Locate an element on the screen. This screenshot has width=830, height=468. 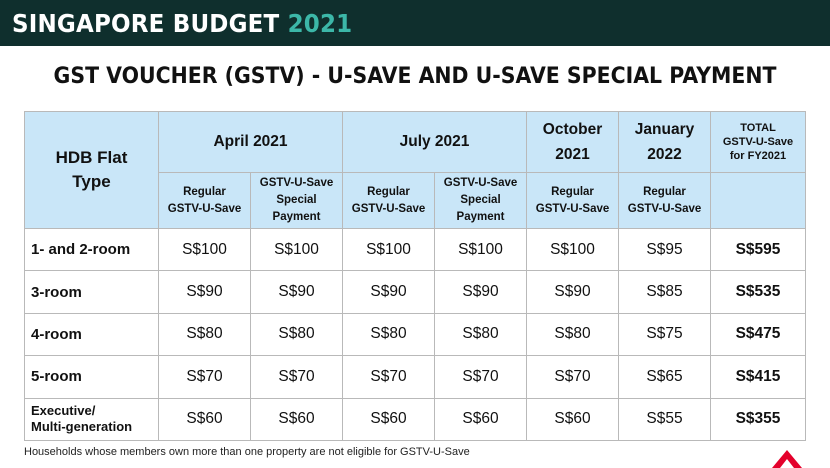
row-flat-type: 5-room is located at coordinates (91, 377).